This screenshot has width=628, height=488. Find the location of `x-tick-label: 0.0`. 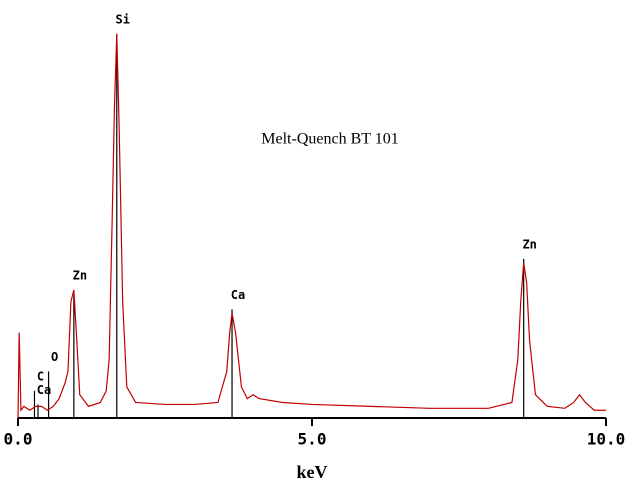

x-tick-label: 0.0 is located at coordinates (18, 439).